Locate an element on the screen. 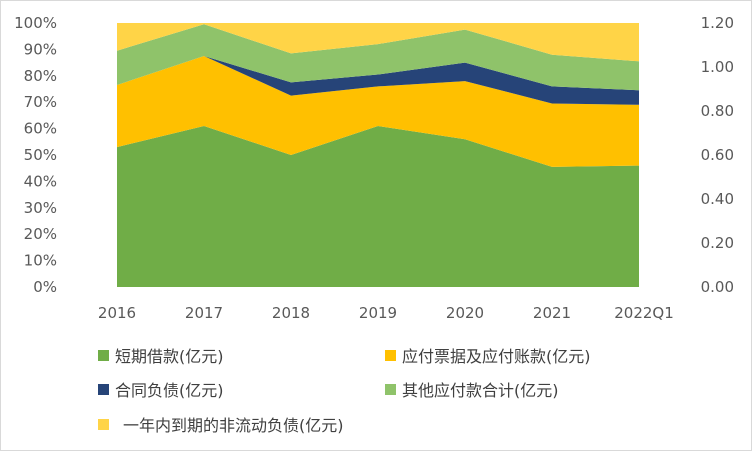  left-tick-label: 80% is located at coordinates (40, 76).